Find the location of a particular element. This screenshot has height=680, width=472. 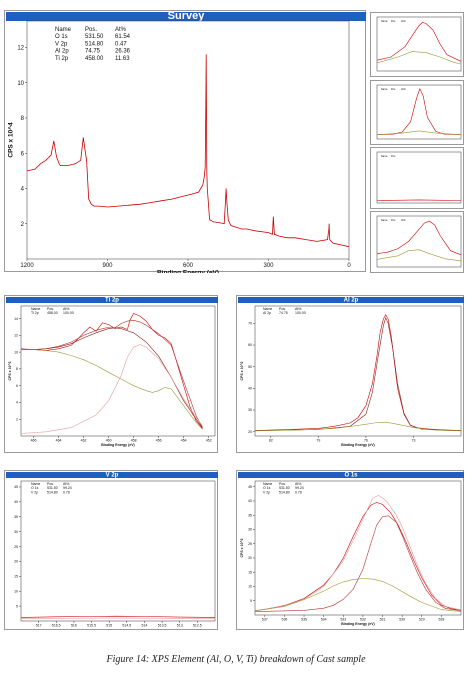

x-tick-label: 535 is located at coordinates (304, 620).